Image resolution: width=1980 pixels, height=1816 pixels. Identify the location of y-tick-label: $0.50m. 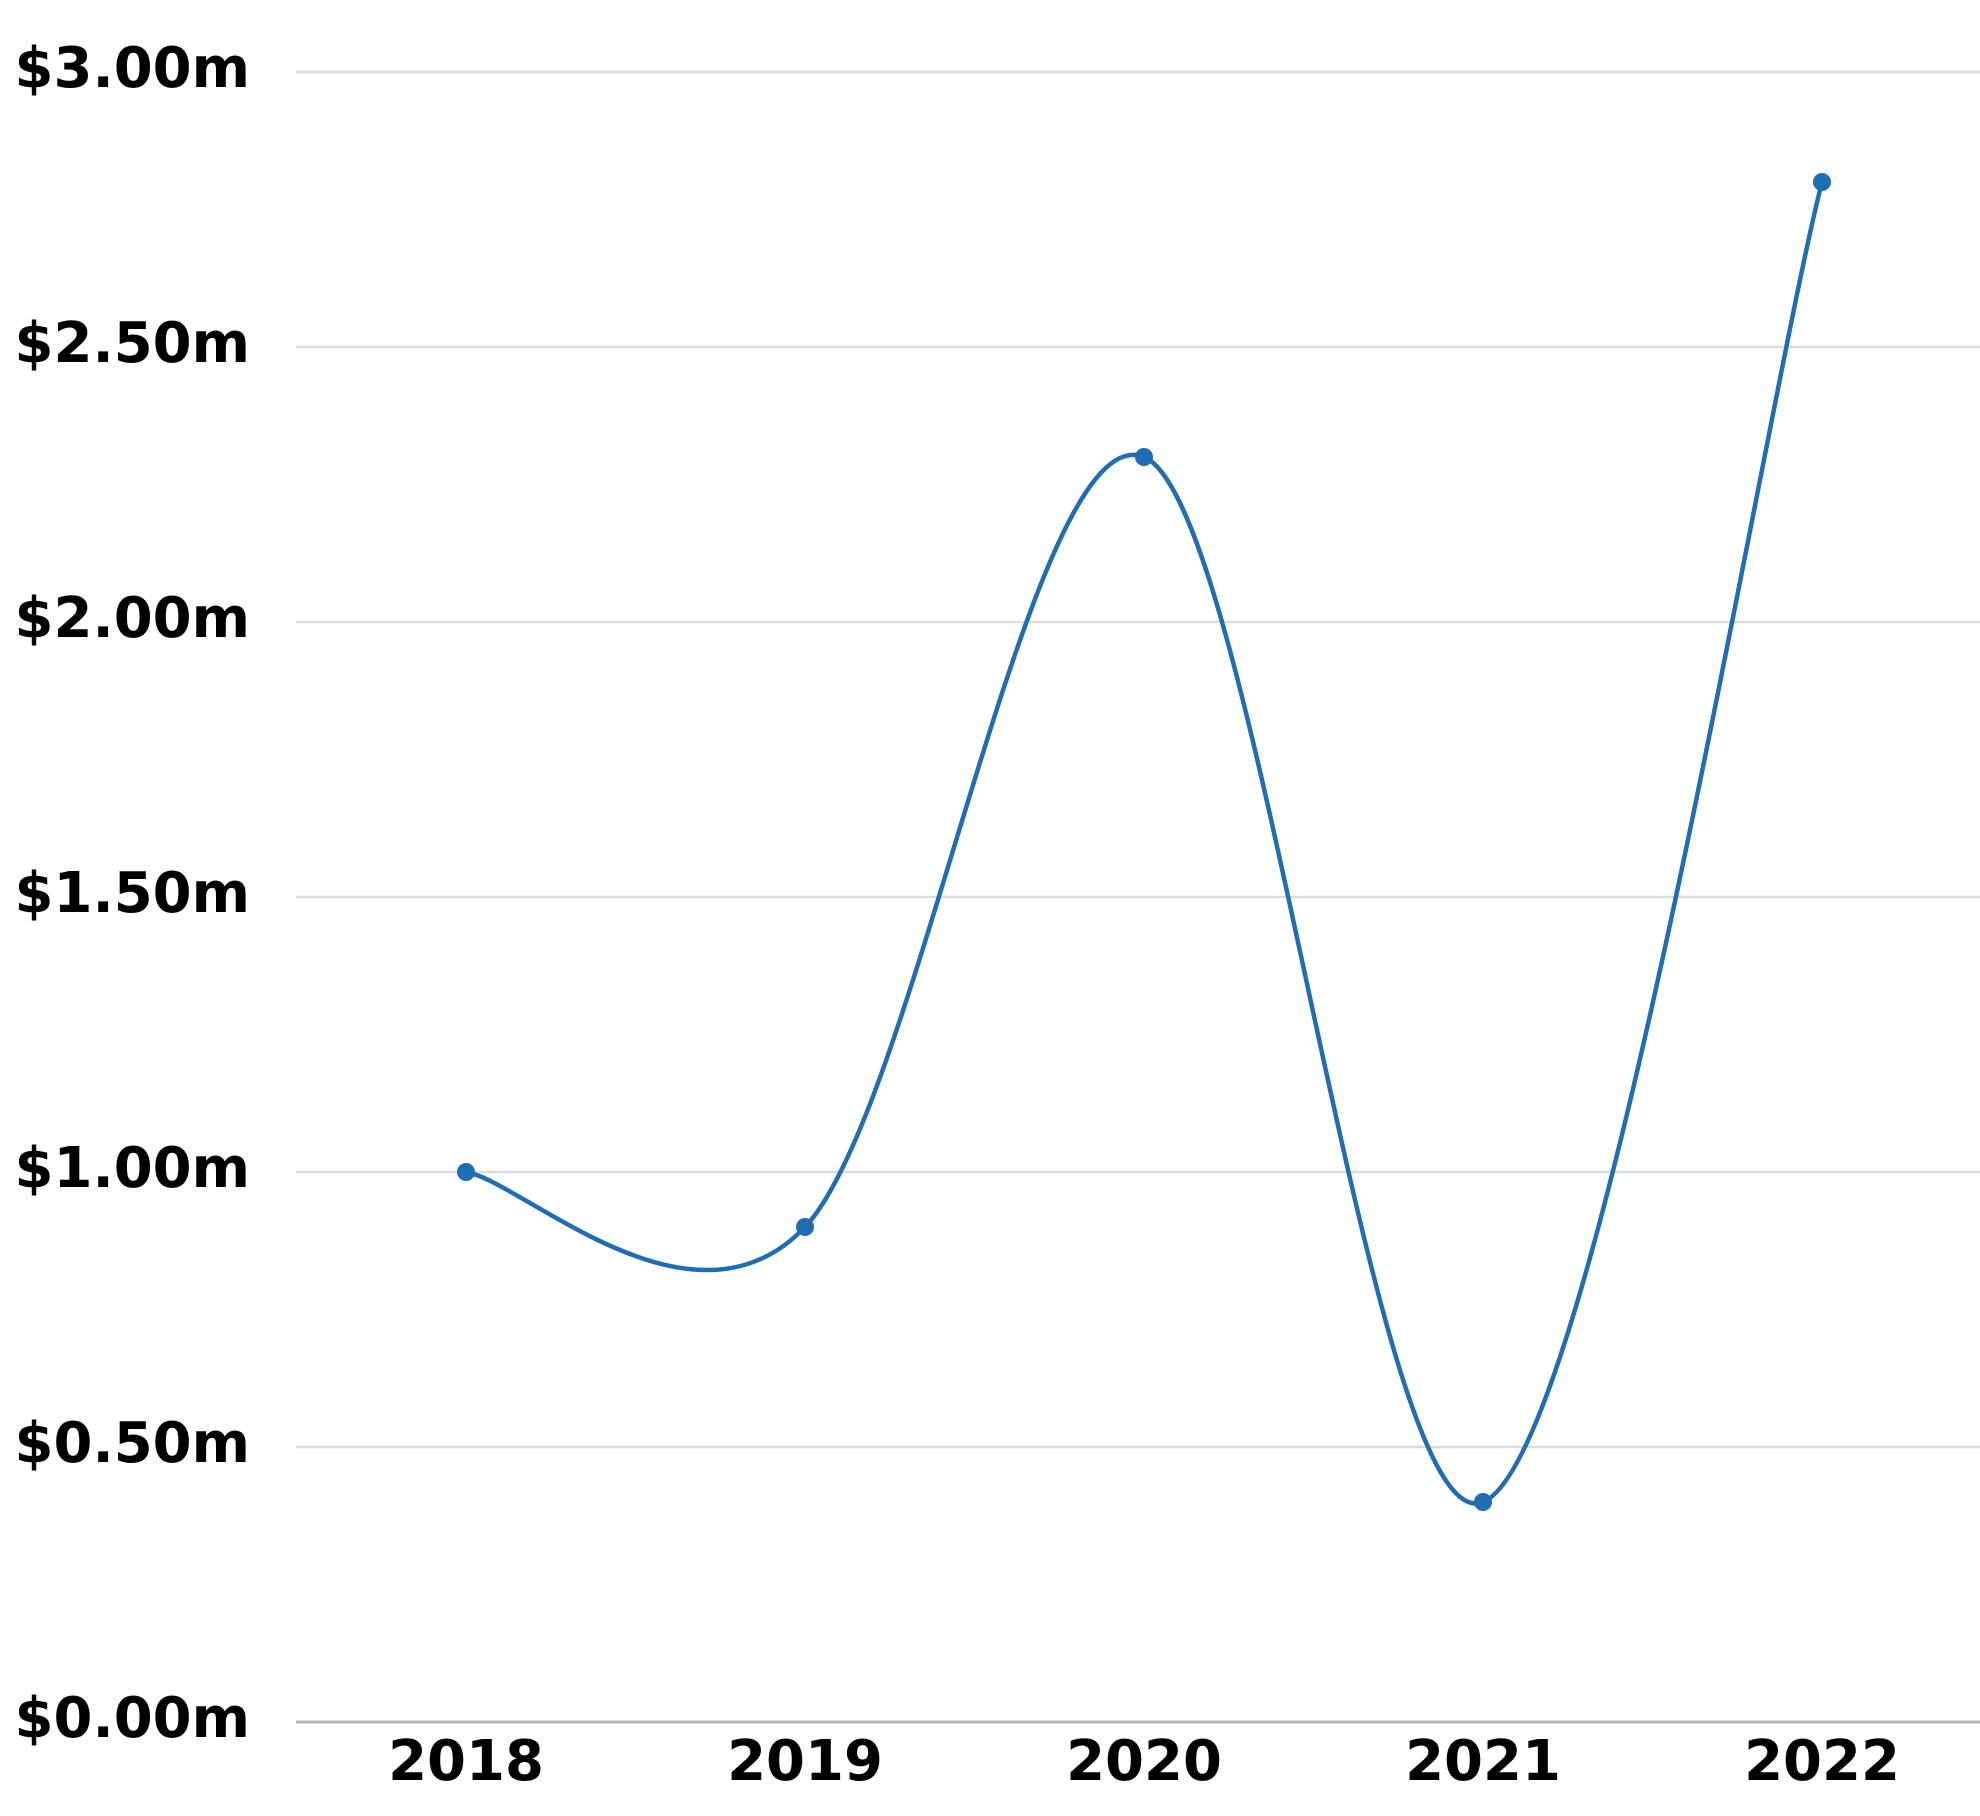
(132, 1443).